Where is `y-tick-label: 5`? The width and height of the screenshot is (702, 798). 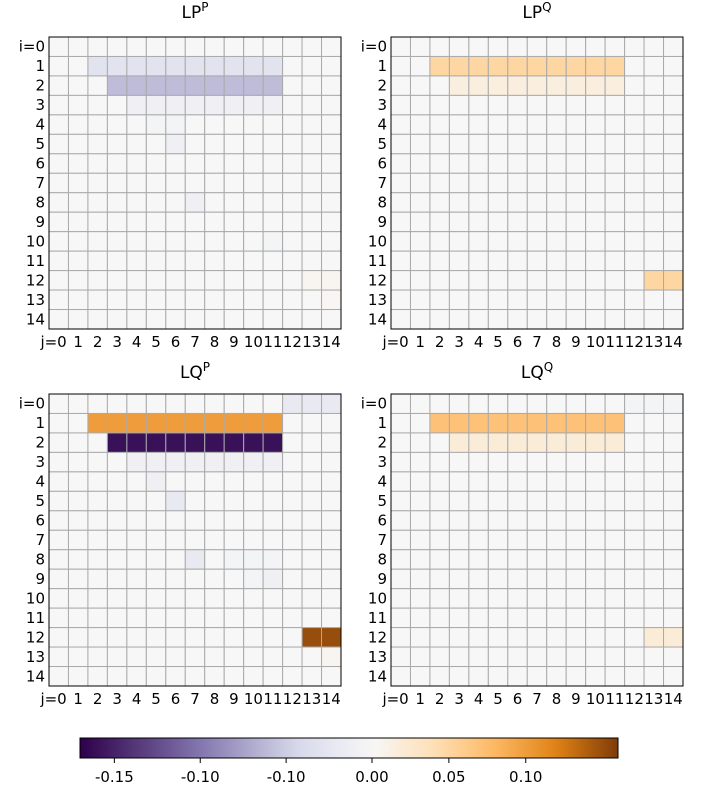 y-tick-label: 5 is located at coordinates (382, 144).